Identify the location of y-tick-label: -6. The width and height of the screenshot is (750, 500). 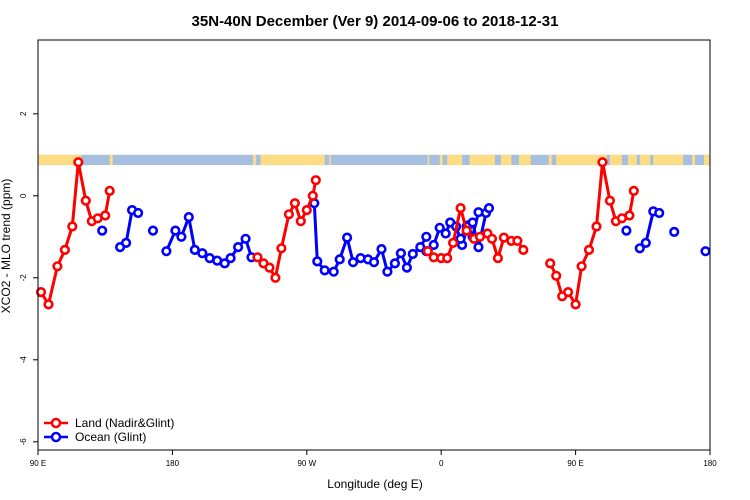
(23, 442).